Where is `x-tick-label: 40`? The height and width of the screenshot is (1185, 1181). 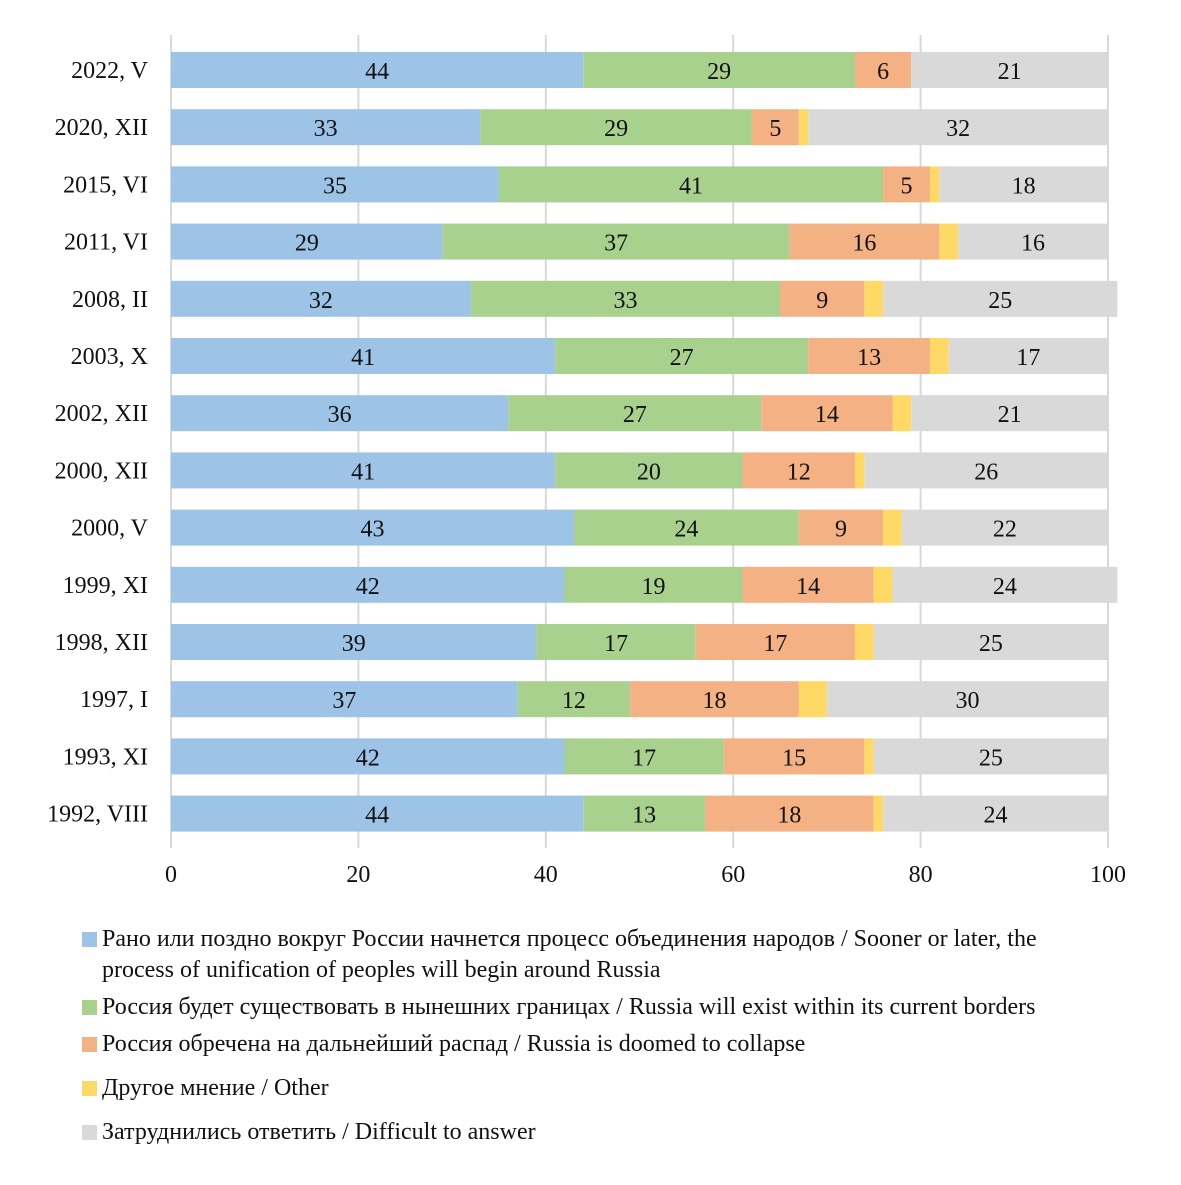 x-tick-label: 40 is located at coordinates (546, 875).